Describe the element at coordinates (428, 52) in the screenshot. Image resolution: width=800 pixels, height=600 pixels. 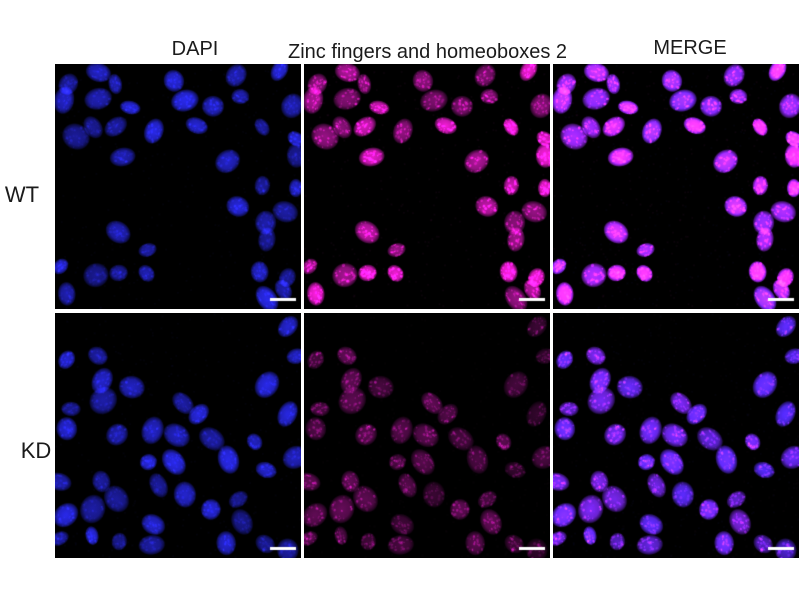
I see `column-header-zhx2: Zinc fingers and homeoboxes 2` at that location.